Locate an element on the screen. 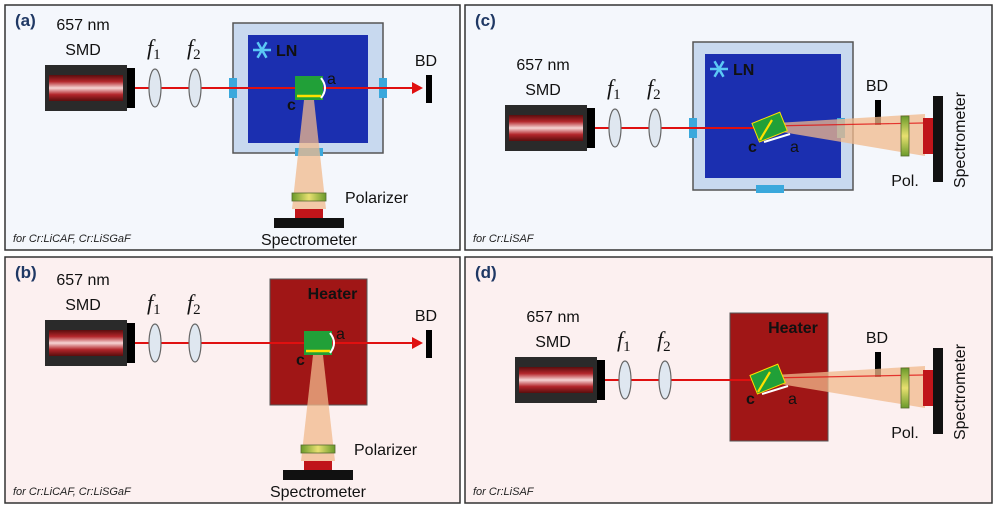 The height and width of the screenshot is (508, 997). polarizer-label: Pol. is located at coordinates (905, 181).